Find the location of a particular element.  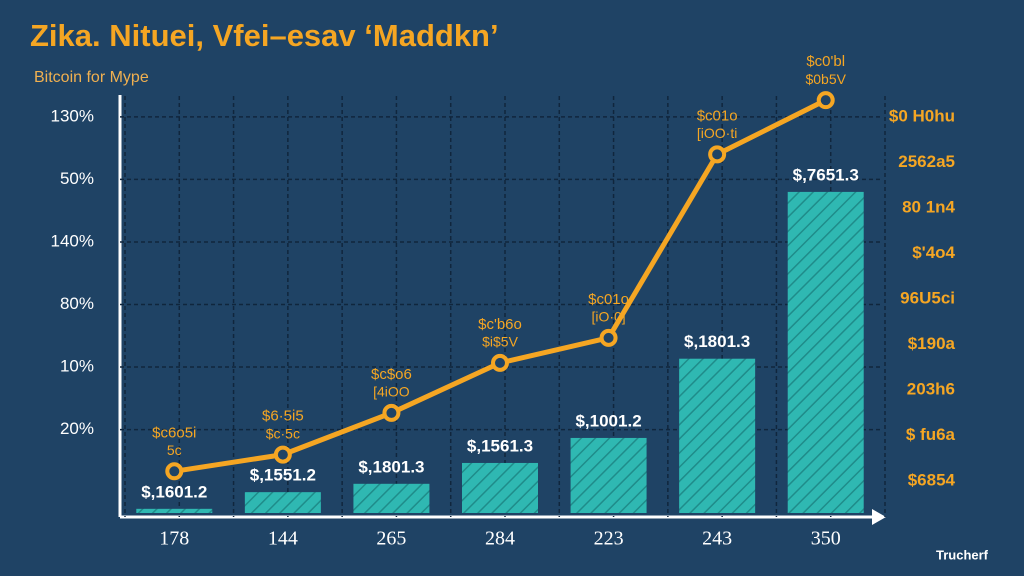

bar-label: $,1601.2 is located at coordinates (174, 491).